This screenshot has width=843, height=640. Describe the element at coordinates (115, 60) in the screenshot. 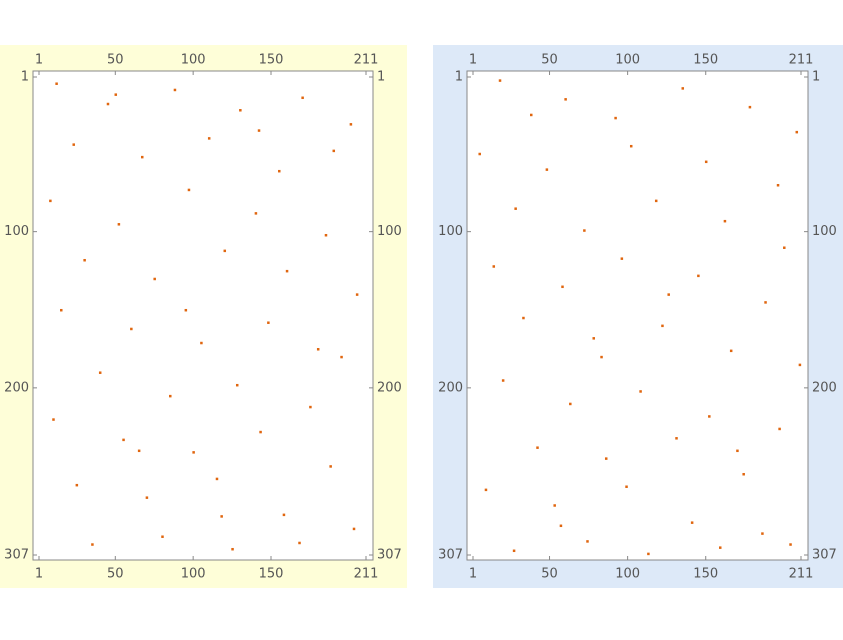

I see `x-tick-label-top: 50` at that location.